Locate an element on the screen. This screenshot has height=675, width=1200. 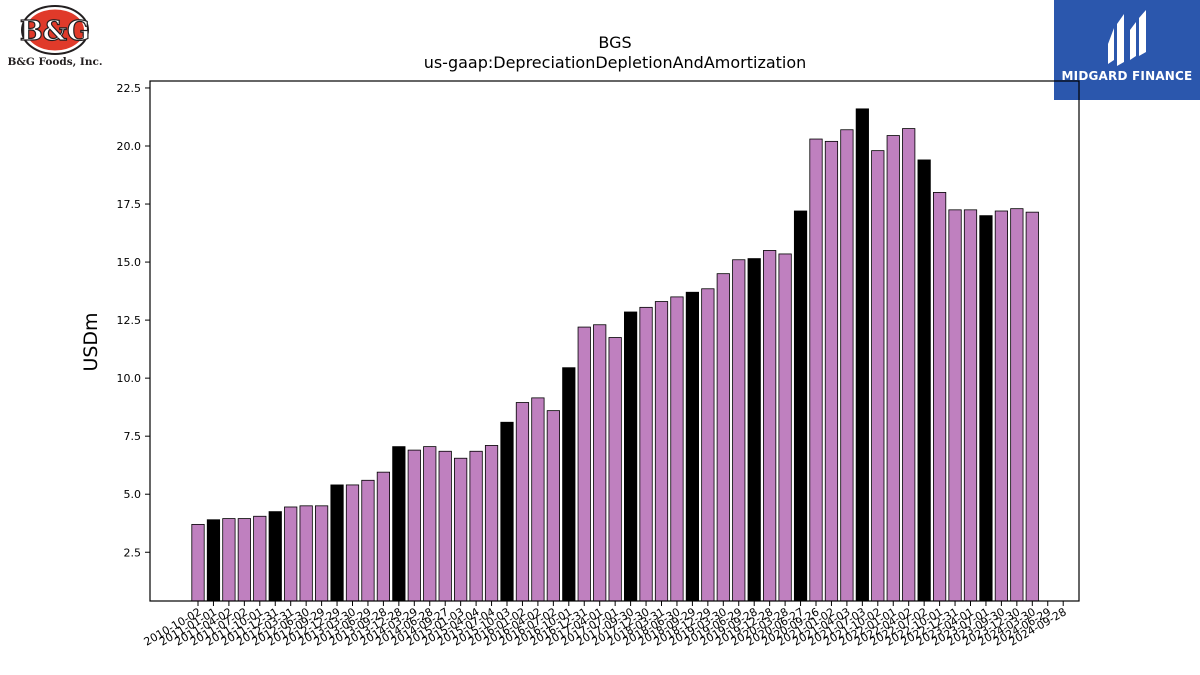
midgard-finance-name: MIDGARD FINANCE is located at coordinates (1127, 76).